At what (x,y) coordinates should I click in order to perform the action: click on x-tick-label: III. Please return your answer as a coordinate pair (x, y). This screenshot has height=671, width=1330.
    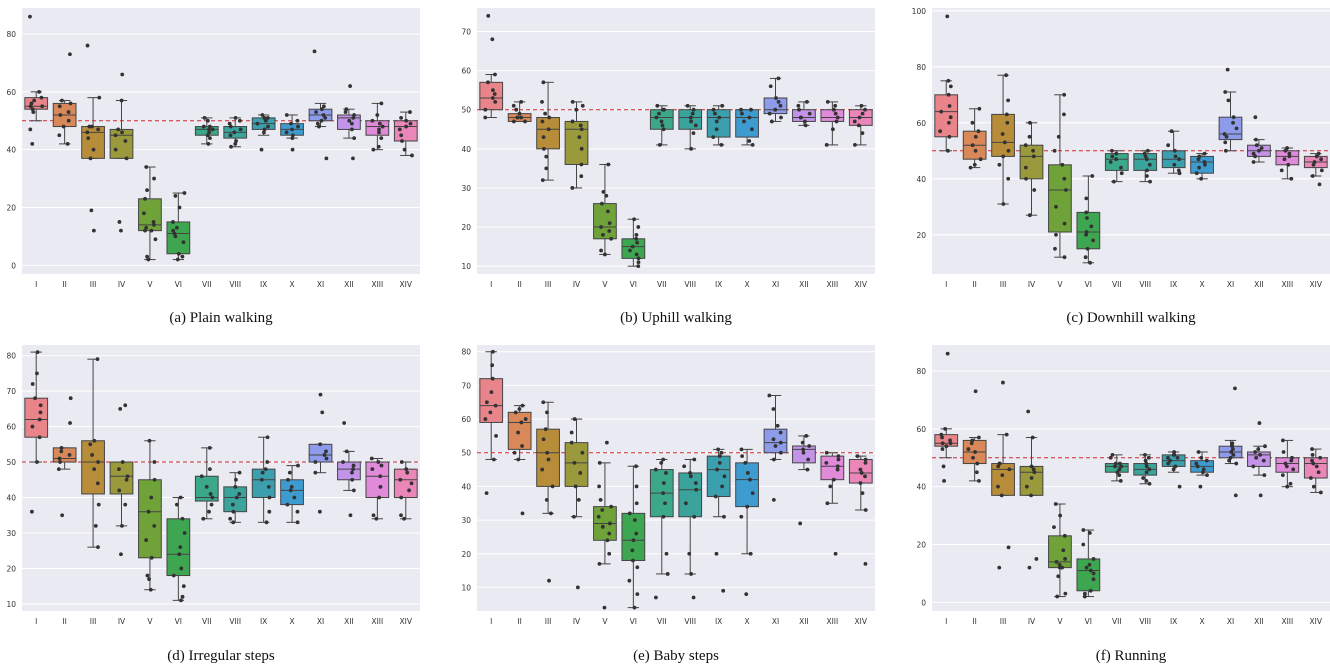
    Looking at the image, I should click on (93, 621).